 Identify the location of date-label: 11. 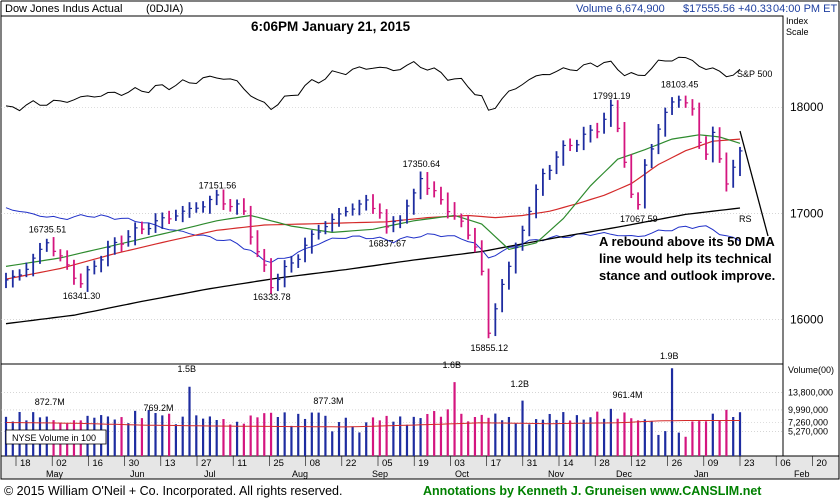
(242, 463).